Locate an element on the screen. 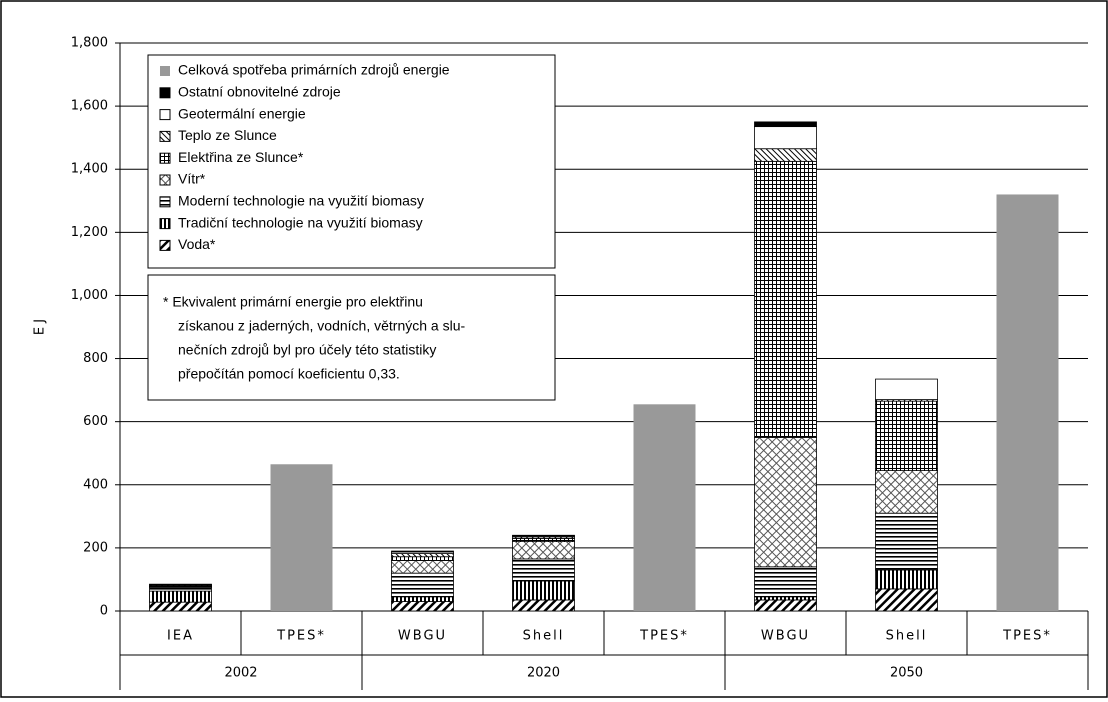 This screenshot has height=702, width=1108. group-label: 2002 is located at coordinates (240, 673).